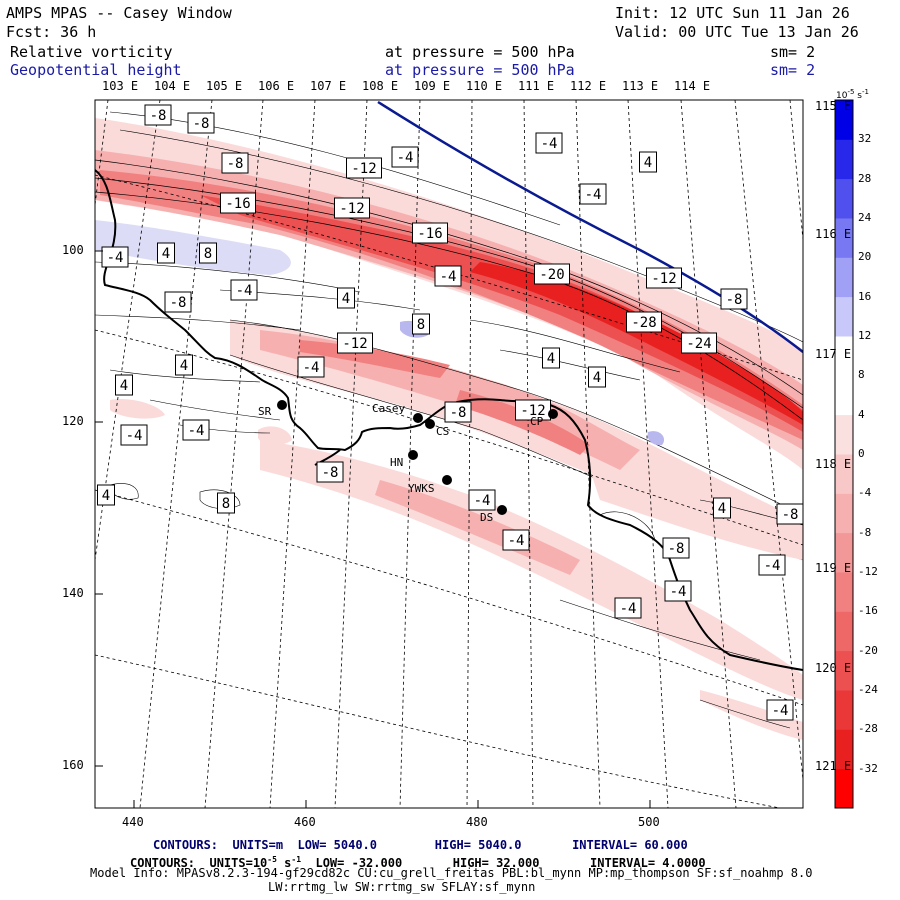  I want to click on svg-text: -16, so click(429, 234).